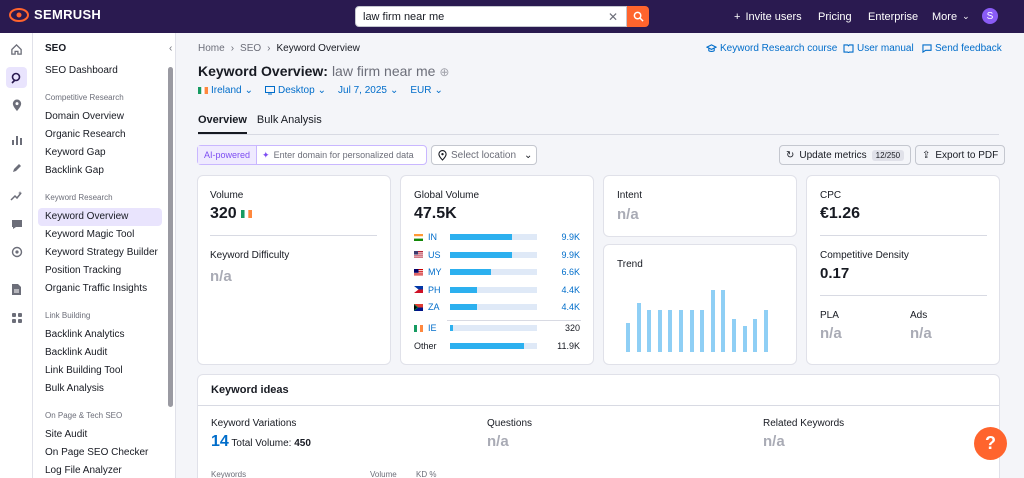 The height and width of the screenshot is (478, 1024). Describe the element at coordinates (368, 90) in the screenshot. I see `date-filter: Jul 7, 2025 ⌄` at that location.